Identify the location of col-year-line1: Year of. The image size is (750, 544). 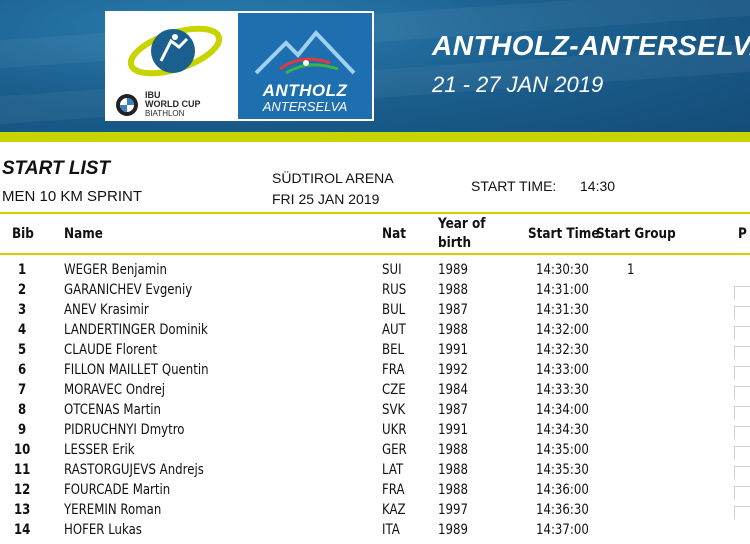
(462, 224).